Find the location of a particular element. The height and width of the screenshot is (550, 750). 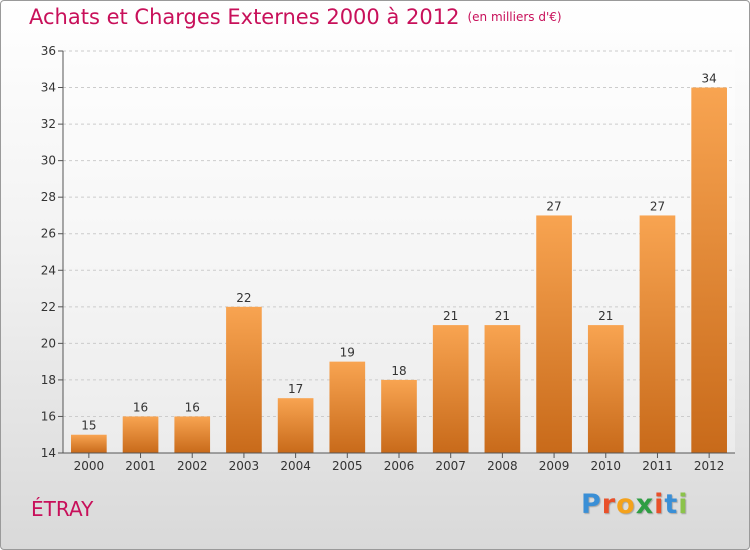

bar-value-label: 19 is located at coordinates (347, 353).